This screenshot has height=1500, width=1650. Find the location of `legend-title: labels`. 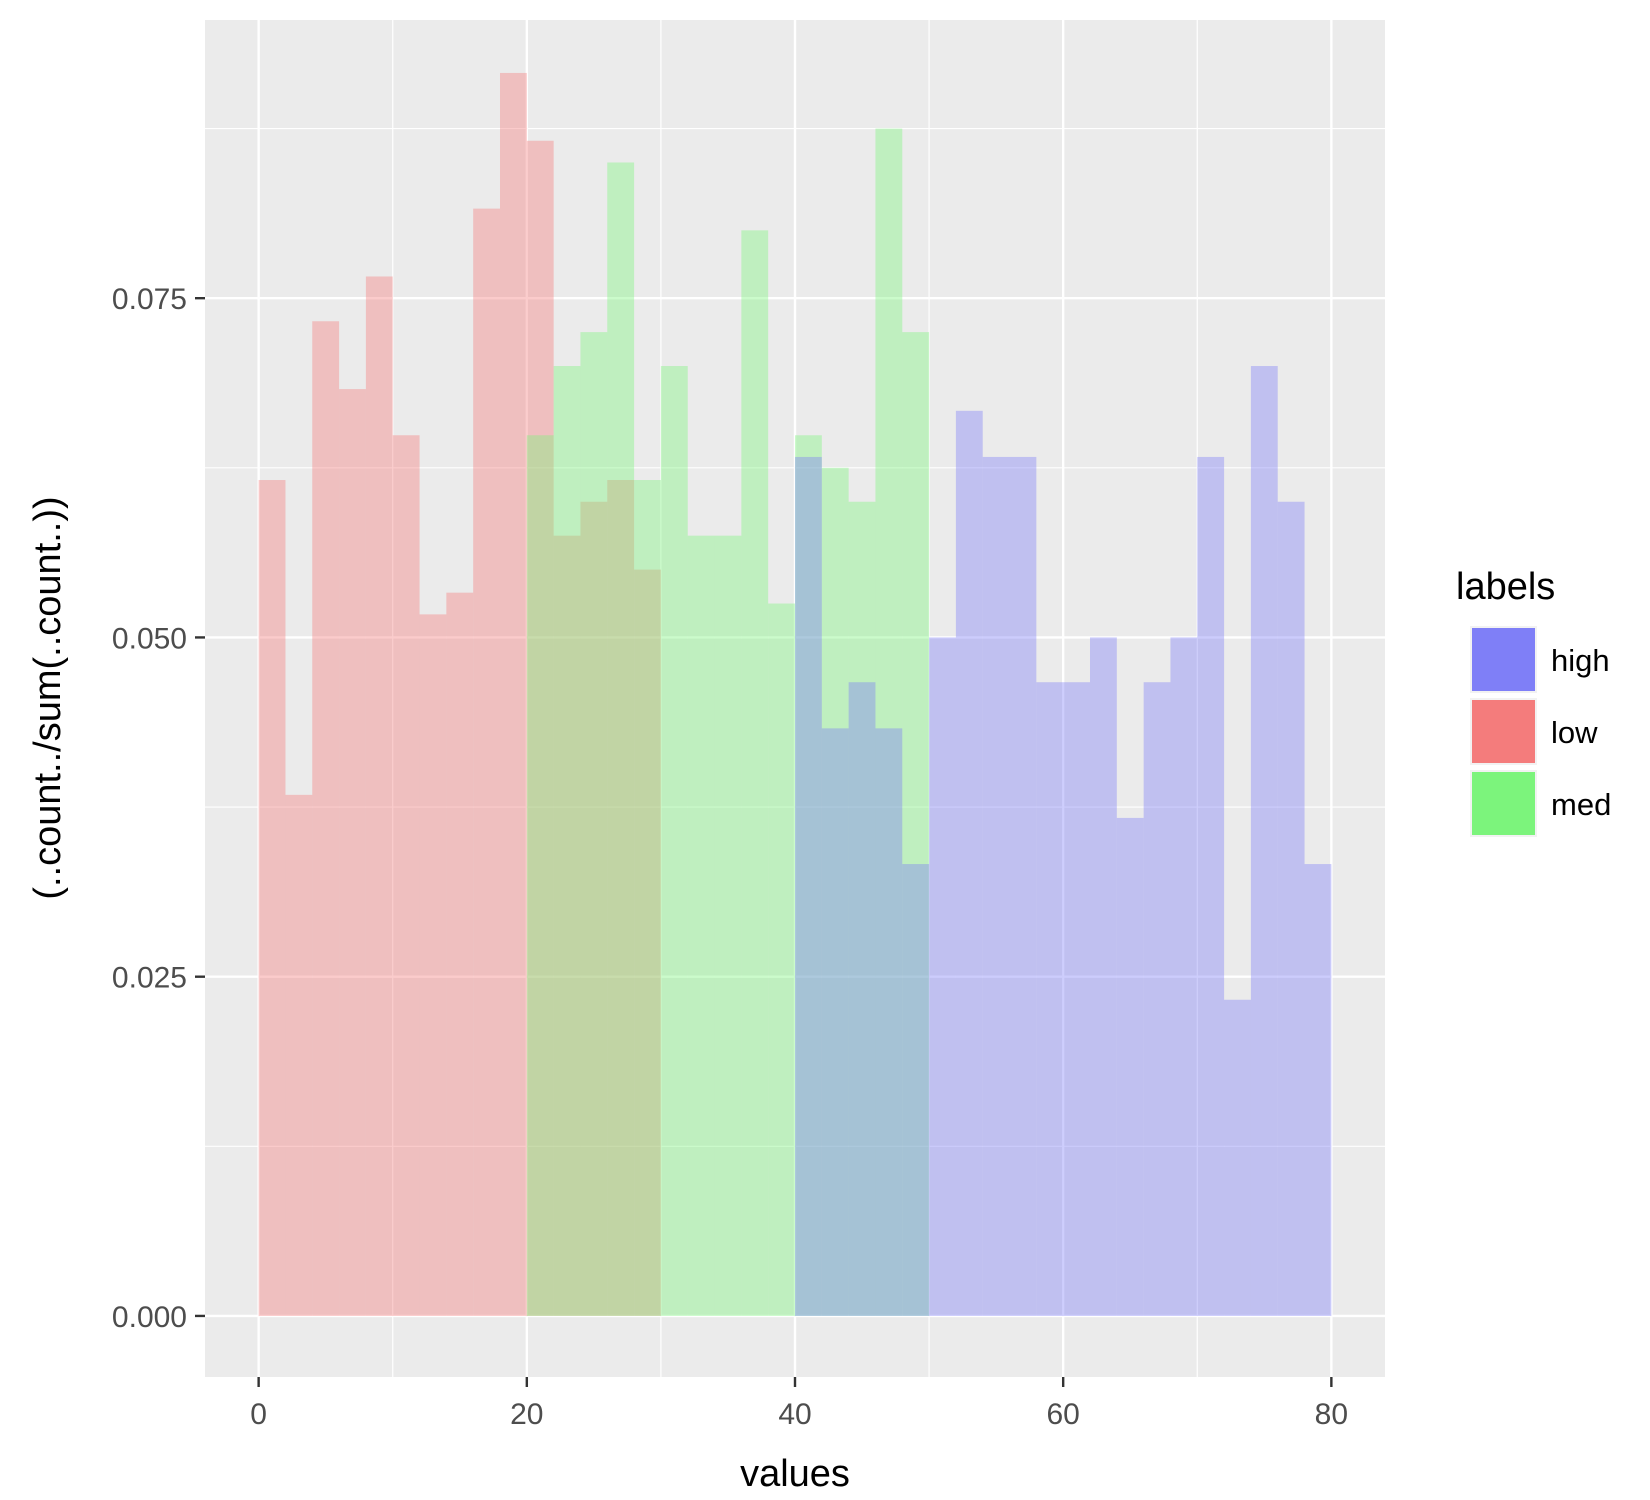

legend-title: labels is located at coordinates (1505, 587).